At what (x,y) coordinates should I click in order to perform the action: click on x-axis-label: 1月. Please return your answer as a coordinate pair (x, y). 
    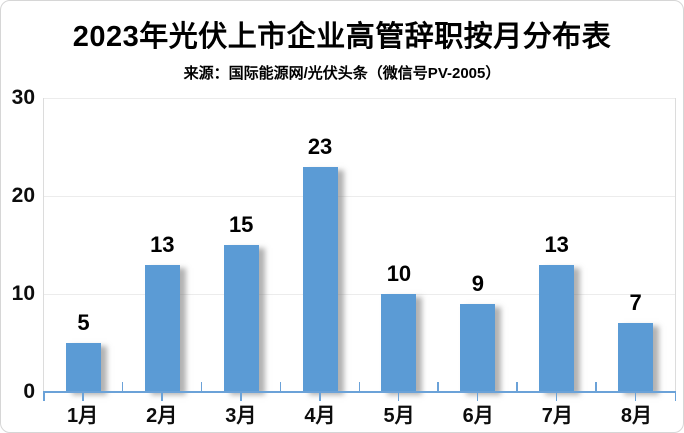
    Looking at the image, I should click on (83, 416).